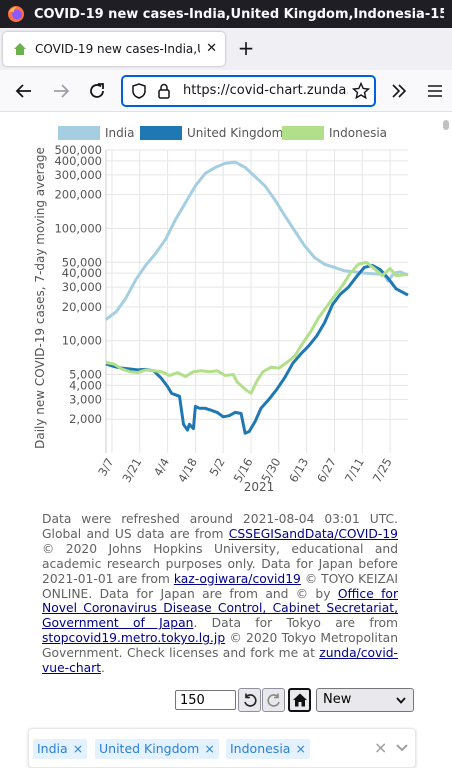 The width and height of the screenshot is (452, 768). What do you see at coordinates (52, 748) in the screenshot?
I see `tag-label: India` at bounding box center [52, 748].